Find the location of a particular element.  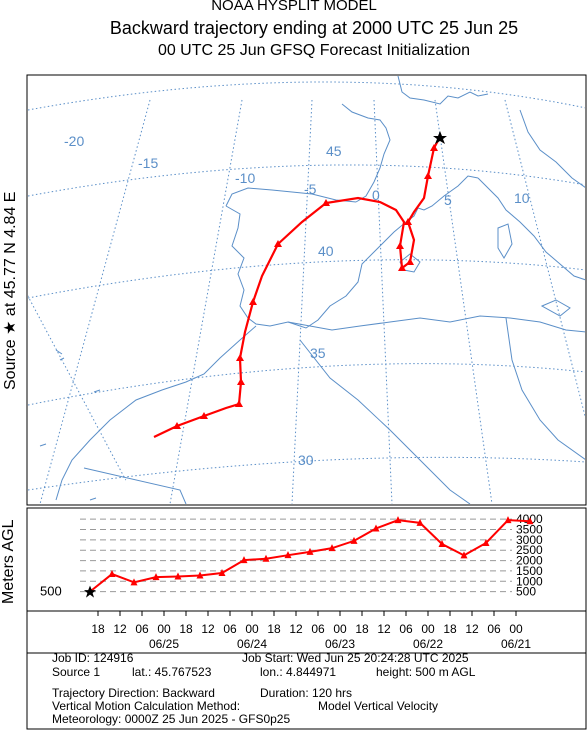

coastline-northern-france is located at coordinates (443, 90).